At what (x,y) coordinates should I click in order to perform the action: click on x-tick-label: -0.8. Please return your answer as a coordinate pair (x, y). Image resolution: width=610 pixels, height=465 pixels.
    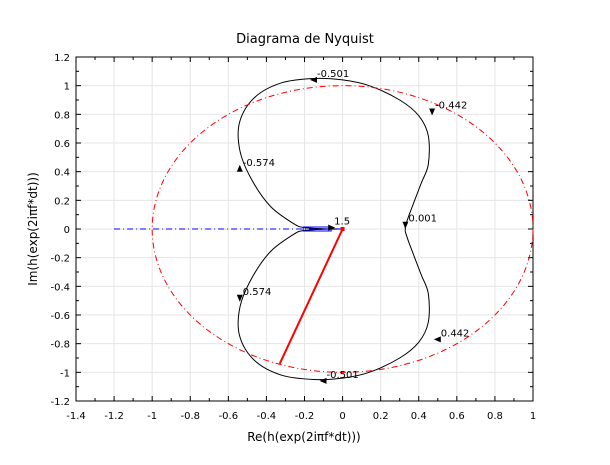
    Looking at the image, I should click on (190, 416).